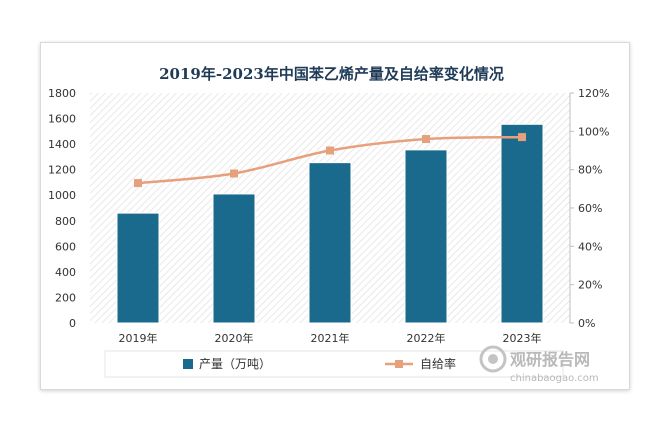  I want to click on watermark-logo-icon, so click(493, 359).